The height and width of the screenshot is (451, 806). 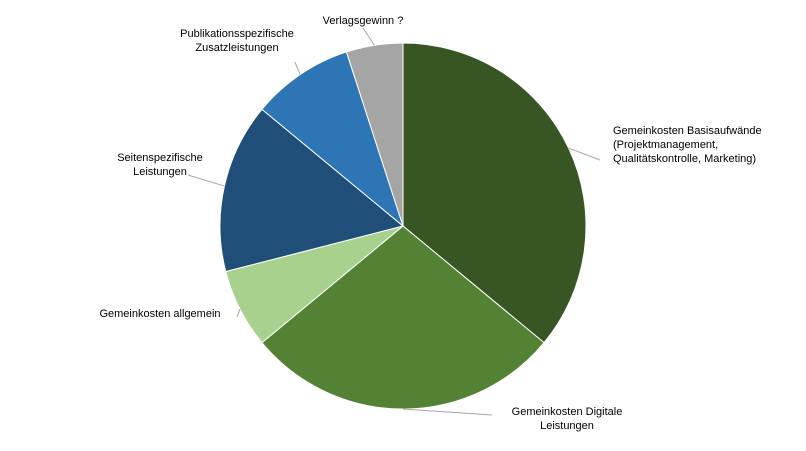 I want to click on slice-label: Verlagsgewinn ?, so click(x=363, y=21).